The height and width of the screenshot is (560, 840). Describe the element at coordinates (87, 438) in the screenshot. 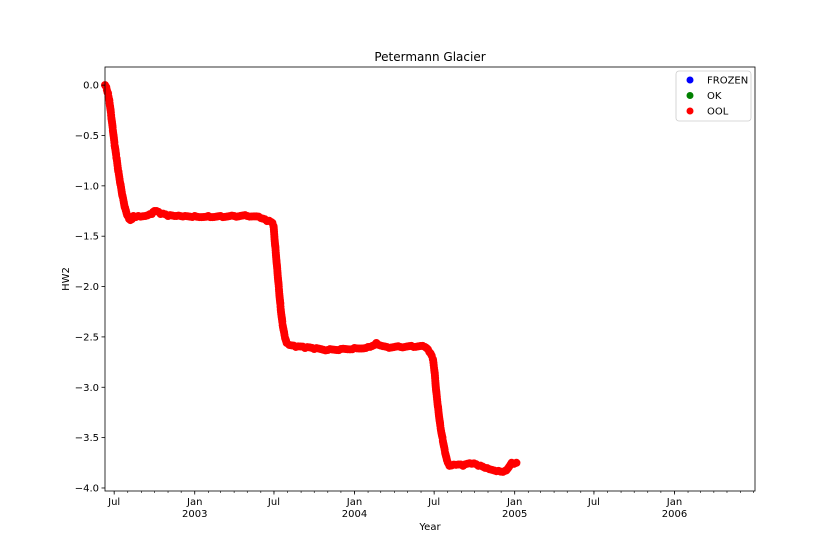

I see `y-tick-label: −3.5` at that location.